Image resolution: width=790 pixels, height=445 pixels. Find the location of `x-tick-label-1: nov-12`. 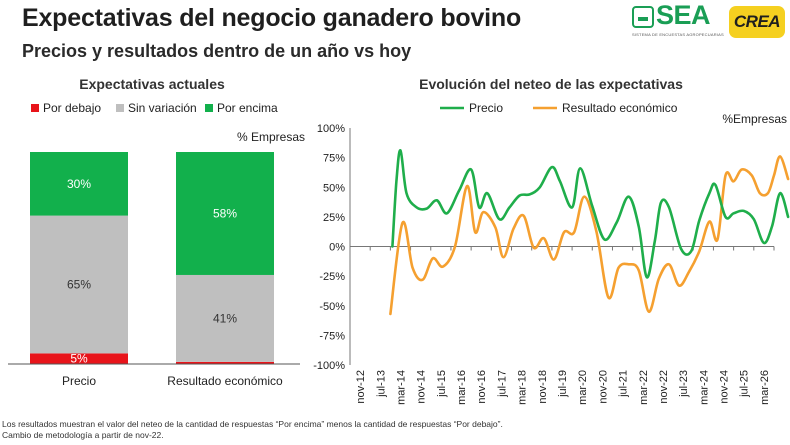

x-tick-label-1: nov-12 is located at coordinates (361, 387).